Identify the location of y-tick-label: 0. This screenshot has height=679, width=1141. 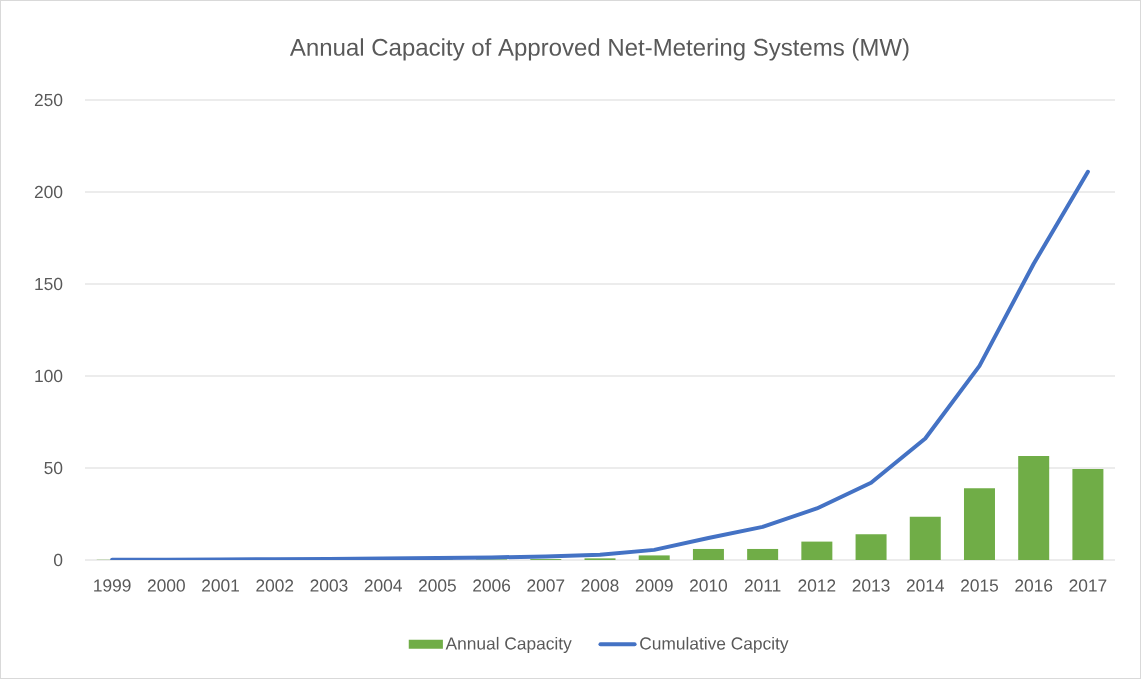
(58, 560).